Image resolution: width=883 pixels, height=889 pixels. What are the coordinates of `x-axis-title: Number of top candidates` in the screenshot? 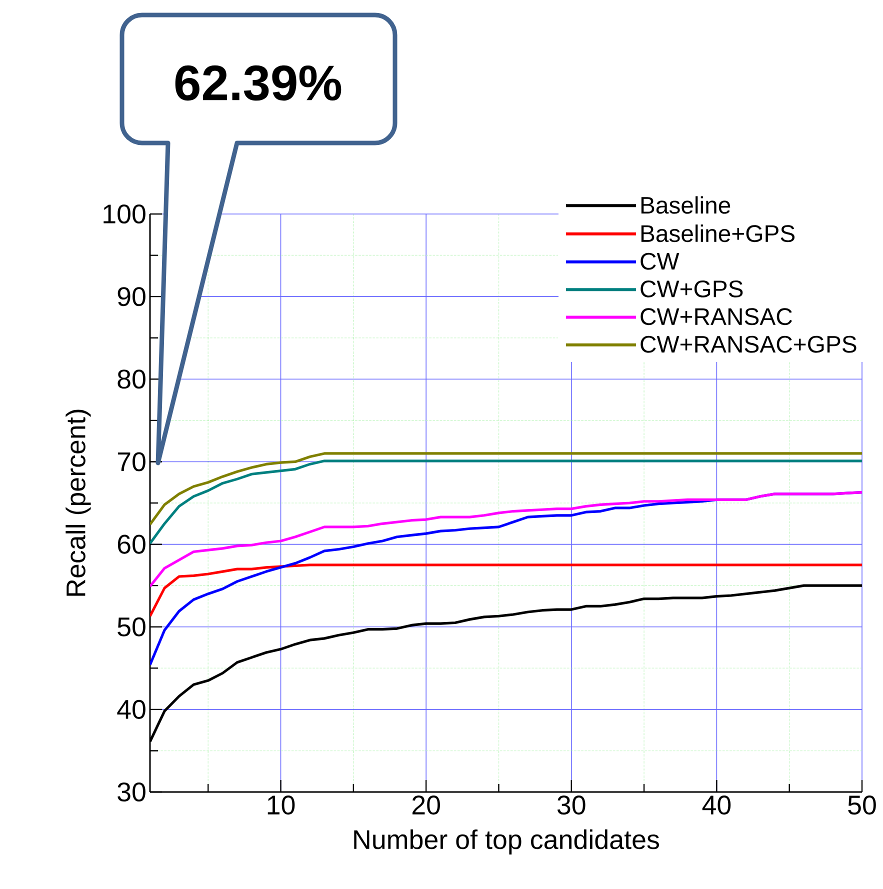 It's located at (506, 841).